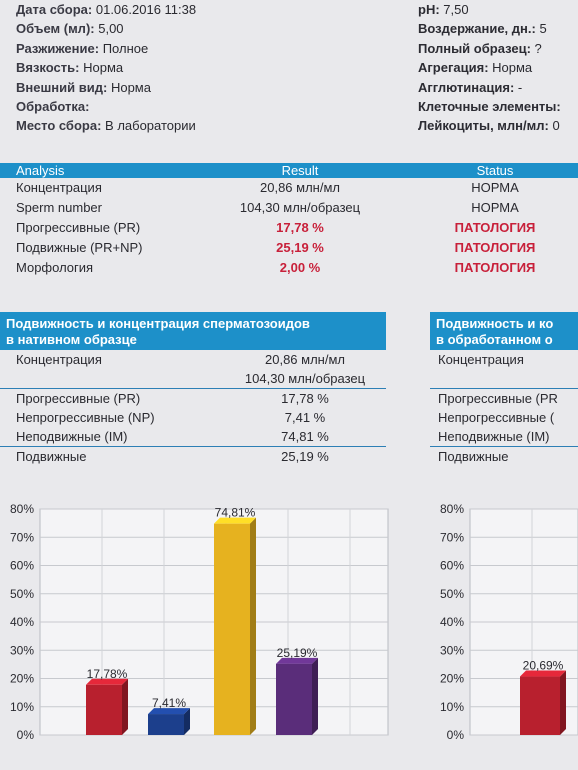 This screenshot has width=578, height=770. Describe the element at coordinates (496, 417) in the screenshot. I see `processed-row-name: Непрогрессивные (` at that location.